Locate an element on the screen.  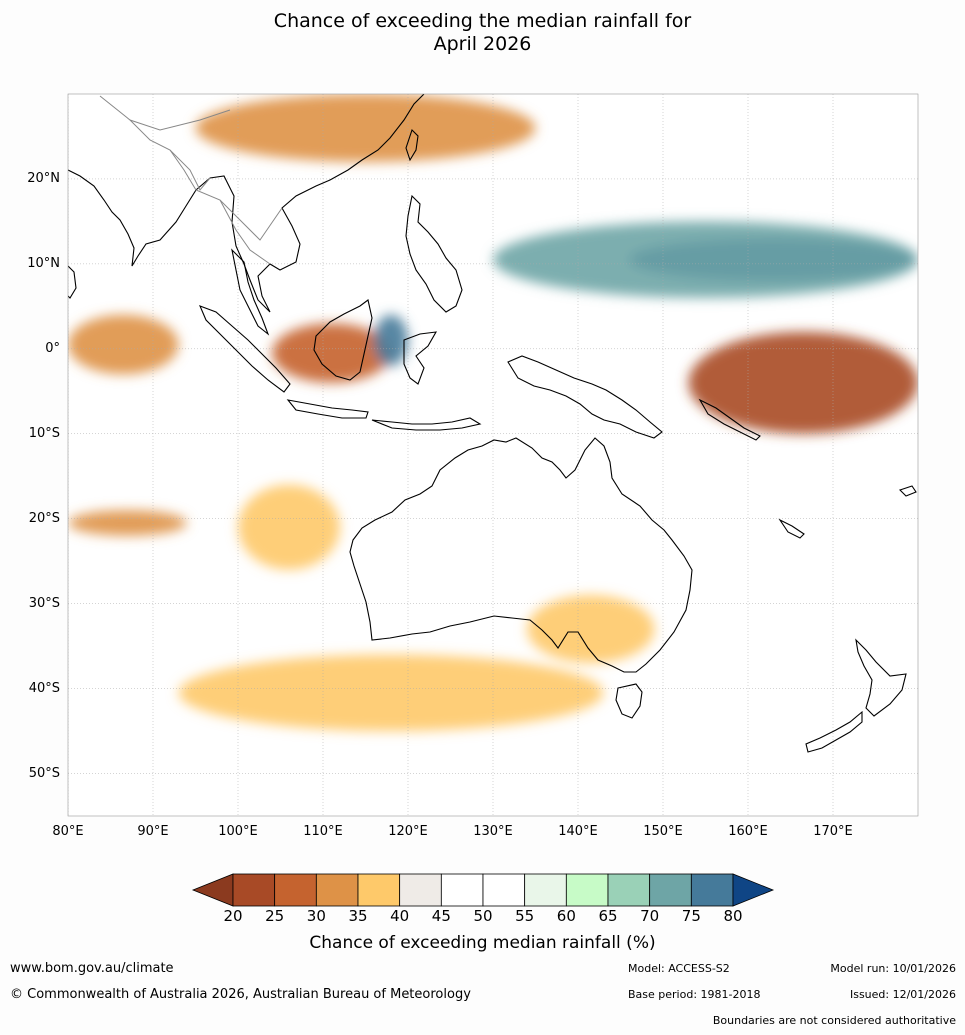
lat-label-20s: 20°S is located at coordinates (44, 518).